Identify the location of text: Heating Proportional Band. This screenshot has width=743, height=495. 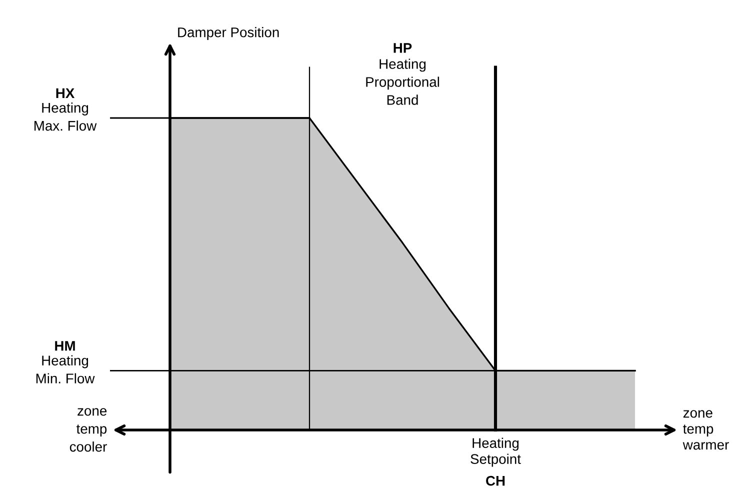
(403, 81).